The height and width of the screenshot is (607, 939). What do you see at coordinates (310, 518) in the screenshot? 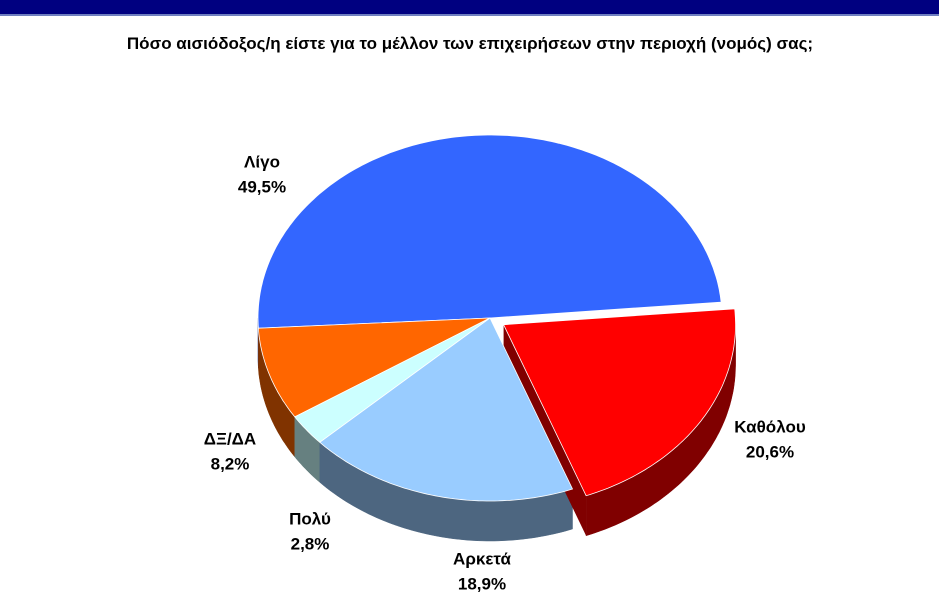
I see `category-label: Πολύ` at bounding box center [310, 518].